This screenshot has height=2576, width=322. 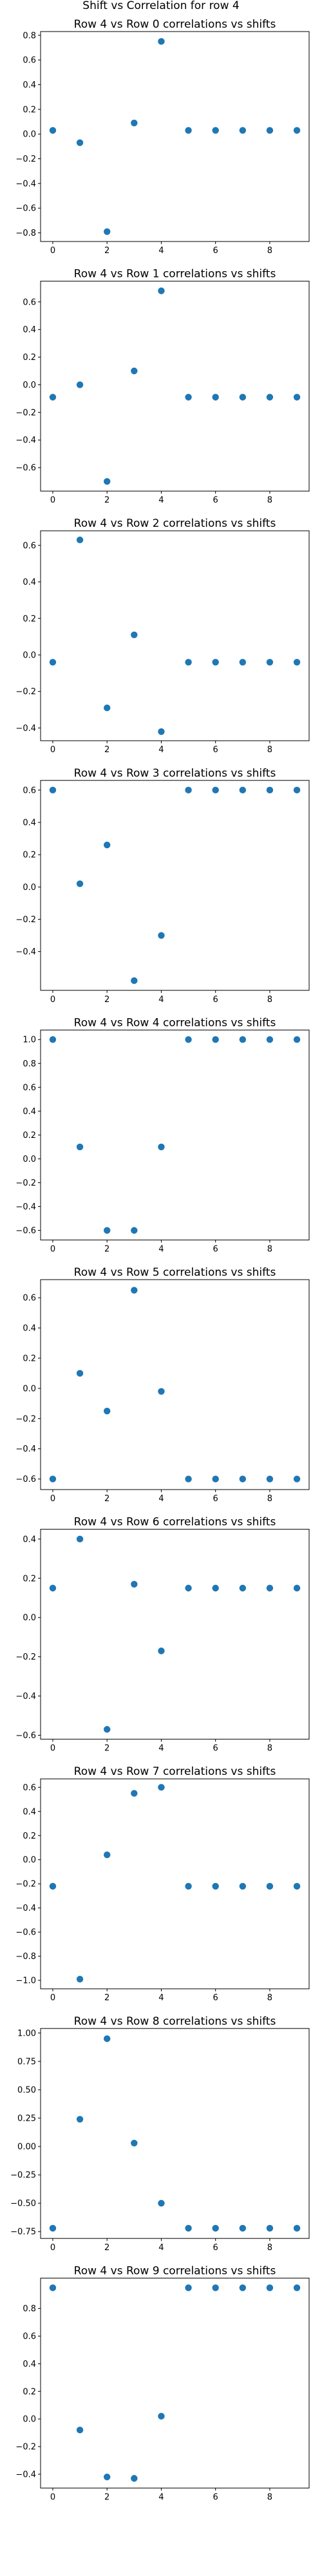 I want to click on subplot-title: Row 4 vs Row 6 correlations vs shifts, so click(x=175, y=1523).